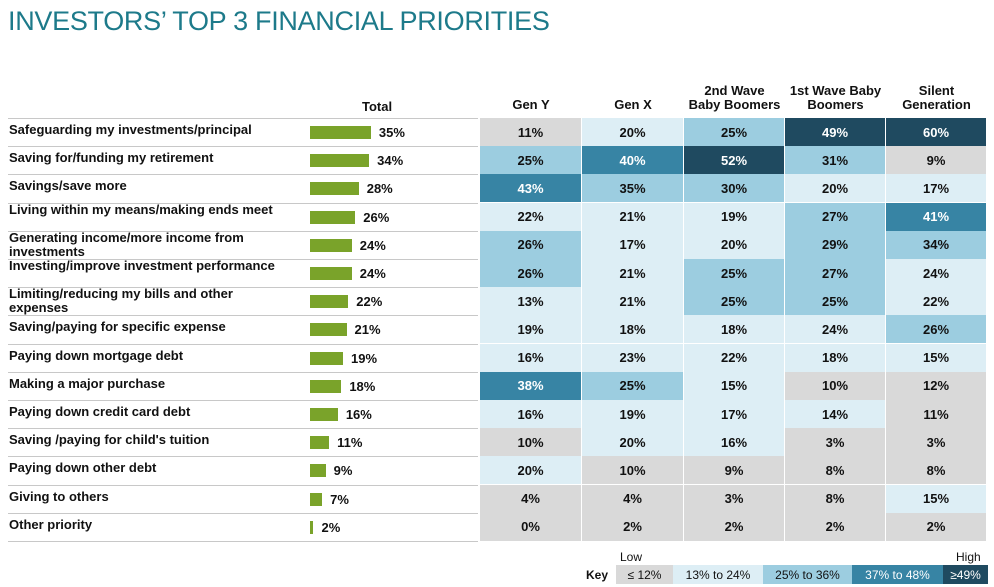  Describe the element at coordinates (965, 574) in the screenshot. I see `key-bin: ≥49%` at that location.